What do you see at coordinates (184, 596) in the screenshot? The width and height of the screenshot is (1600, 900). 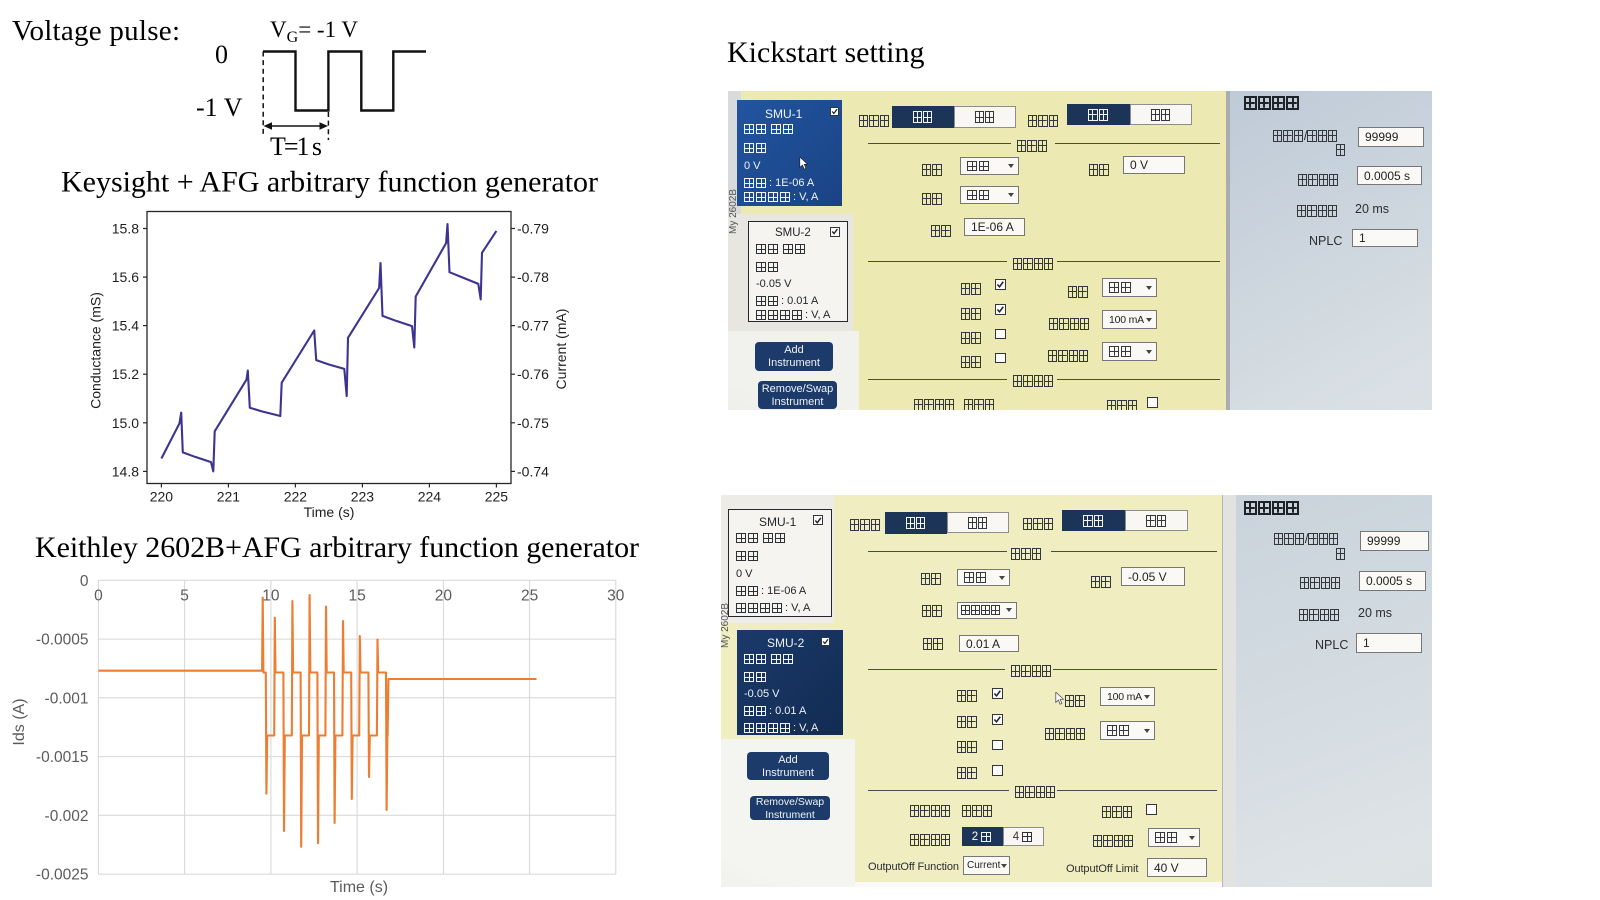 I see `svg-text: 5` at bounding box center [184, 596].